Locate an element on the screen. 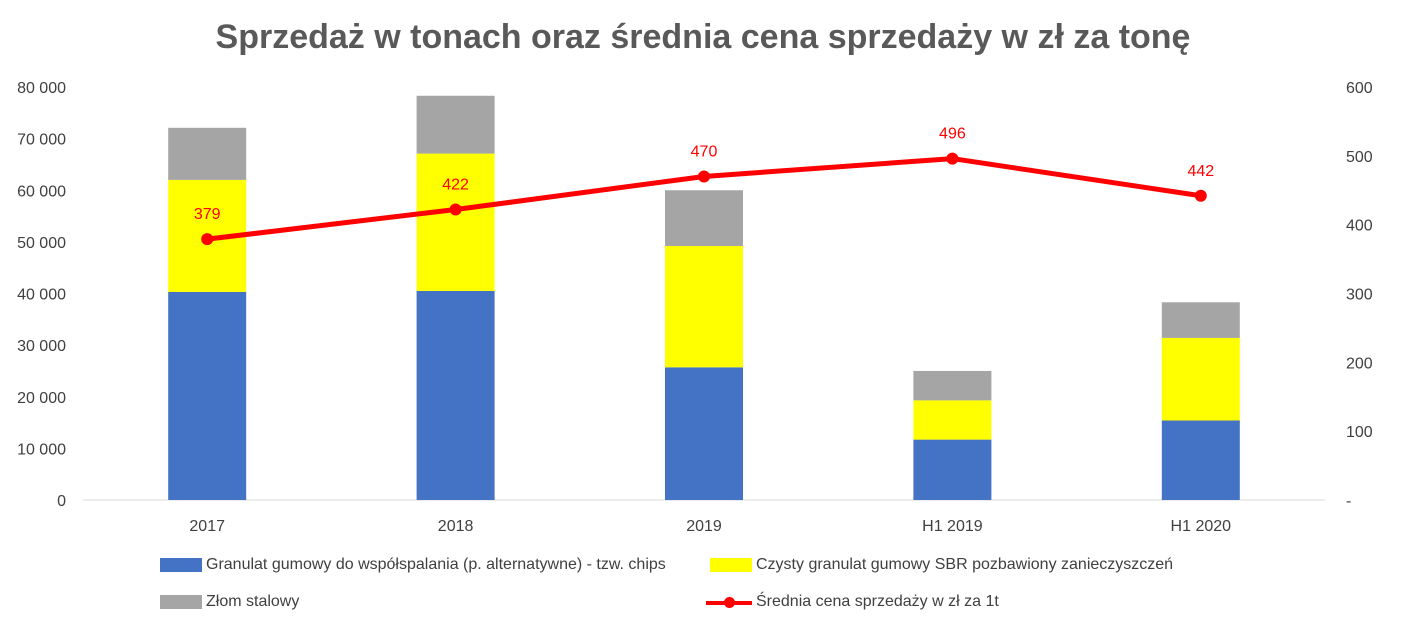 This screenshot has height=629, width=1406. y-left-tick-label: 40 000 is located at coordinates (41, 295).